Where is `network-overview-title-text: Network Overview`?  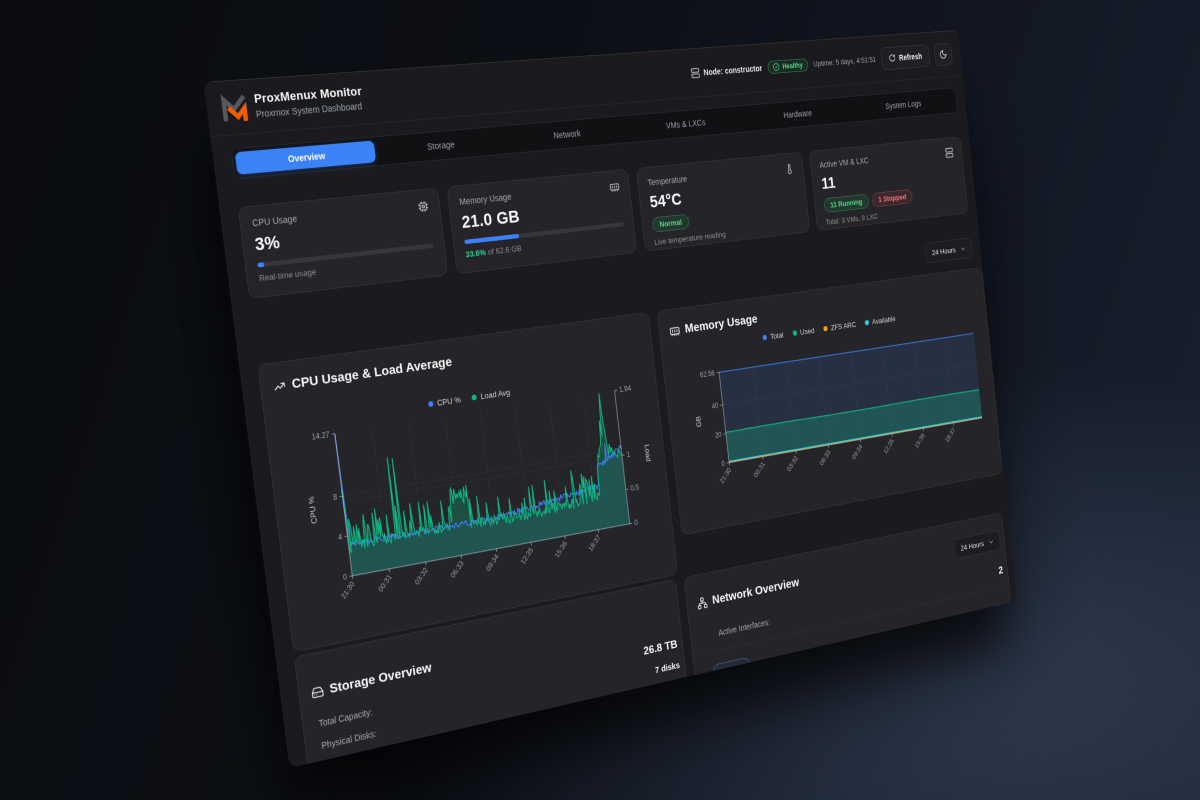
network-overview-title-text: Network Overview is located at coordinates (755, 591).